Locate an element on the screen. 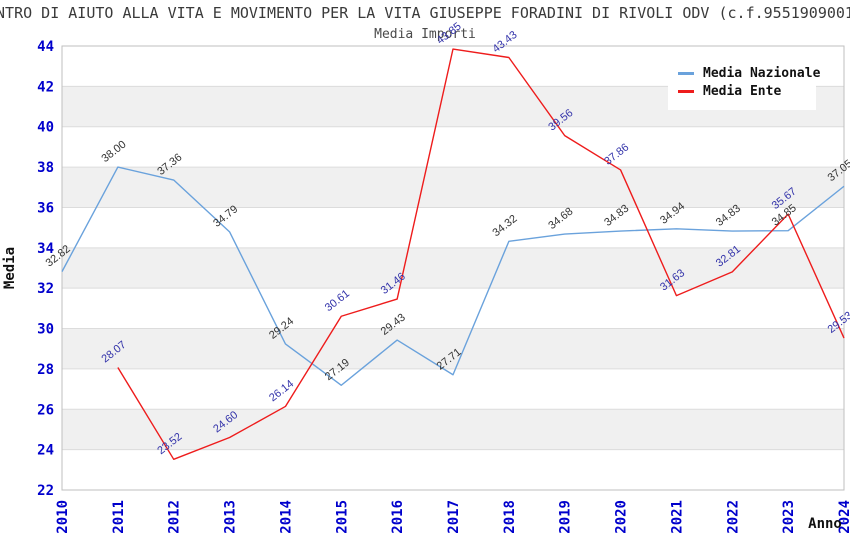 The height and width of the screenshot is (550, 850). x-tick-label: 2011 is located at coordinates (119, 517).